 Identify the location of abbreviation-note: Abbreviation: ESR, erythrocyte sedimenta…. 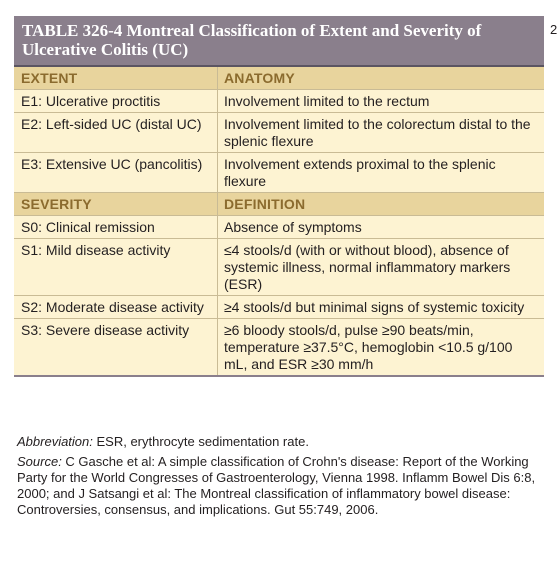
(282, 442).